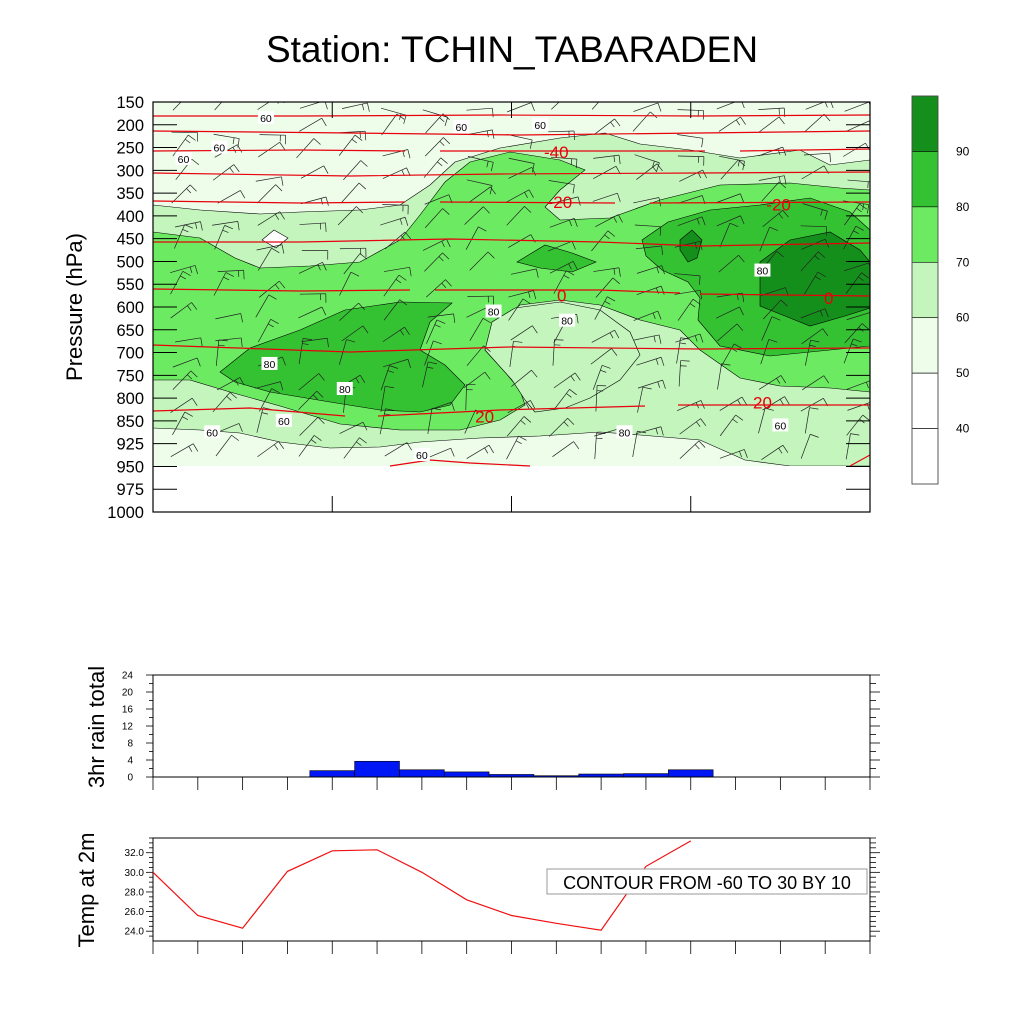 Image resolution: width=1024 pixels, height=1029 pixels. What do you see at coordinates (762, 403) in the screenshot?
I see `temp-contour-label: 20` at bounding box center [762, 403].